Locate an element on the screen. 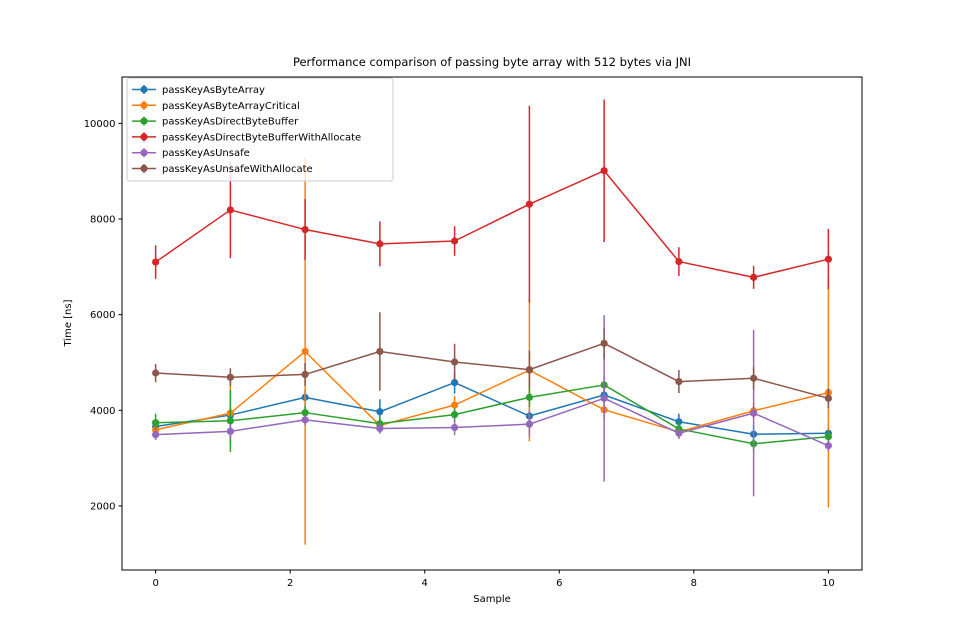 The height and width of the screenshot is (640, 960). legend-item: passKeyAsUnsafeWithAllocate is located at coordinates (222, 169).